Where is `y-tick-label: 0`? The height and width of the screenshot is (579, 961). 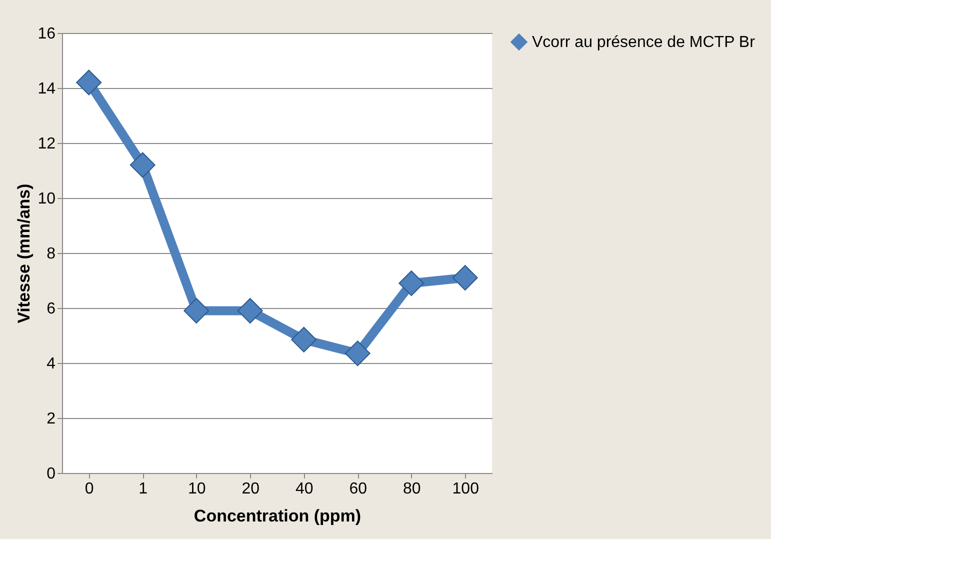 y-tick-label: 0 is located at coordinates (51, 474).